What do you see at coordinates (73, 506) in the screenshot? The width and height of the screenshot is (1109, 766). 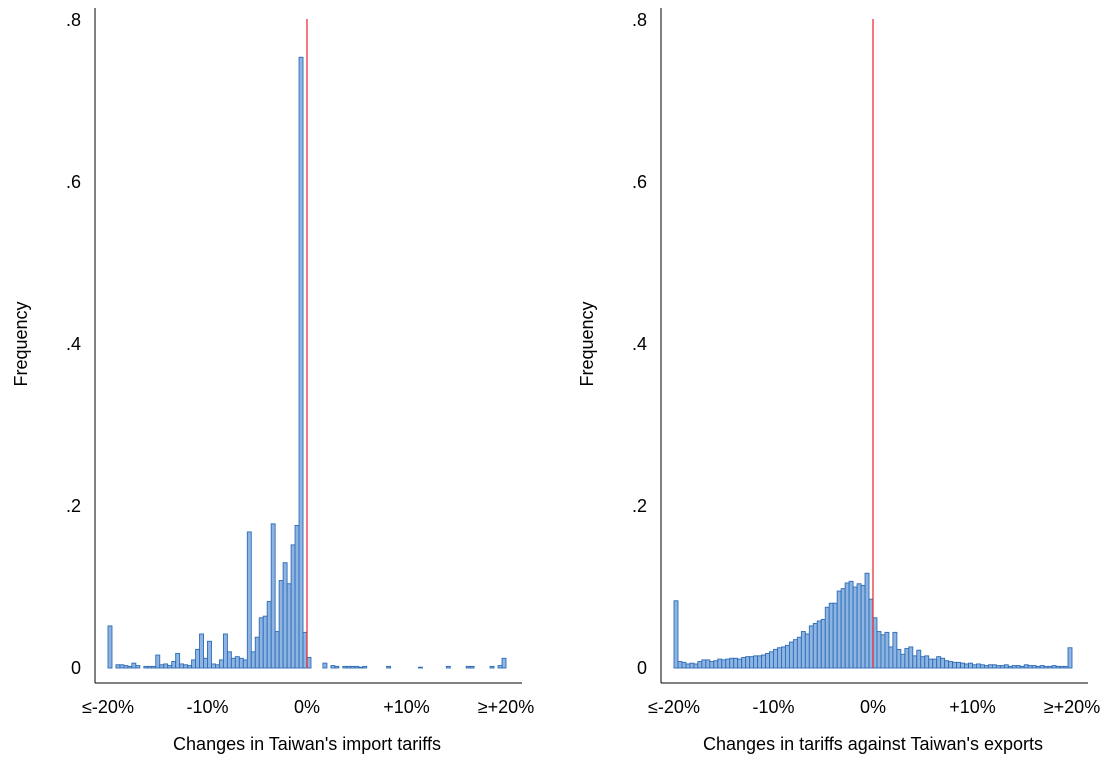 I see `y-tick-label: .2` at bounding box center [73, 506].